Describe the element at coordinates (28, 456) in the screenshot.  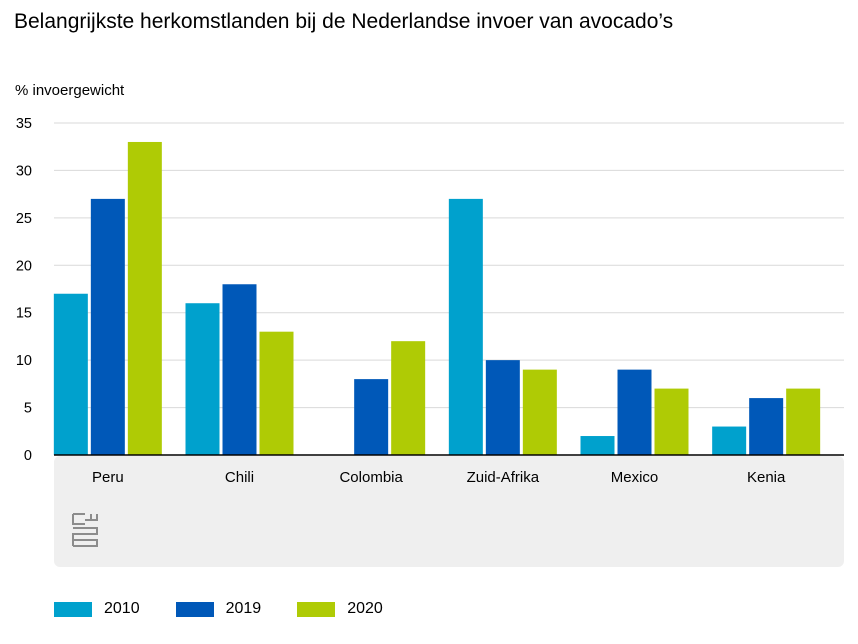
I see `y-tick-label: 0` at that location.